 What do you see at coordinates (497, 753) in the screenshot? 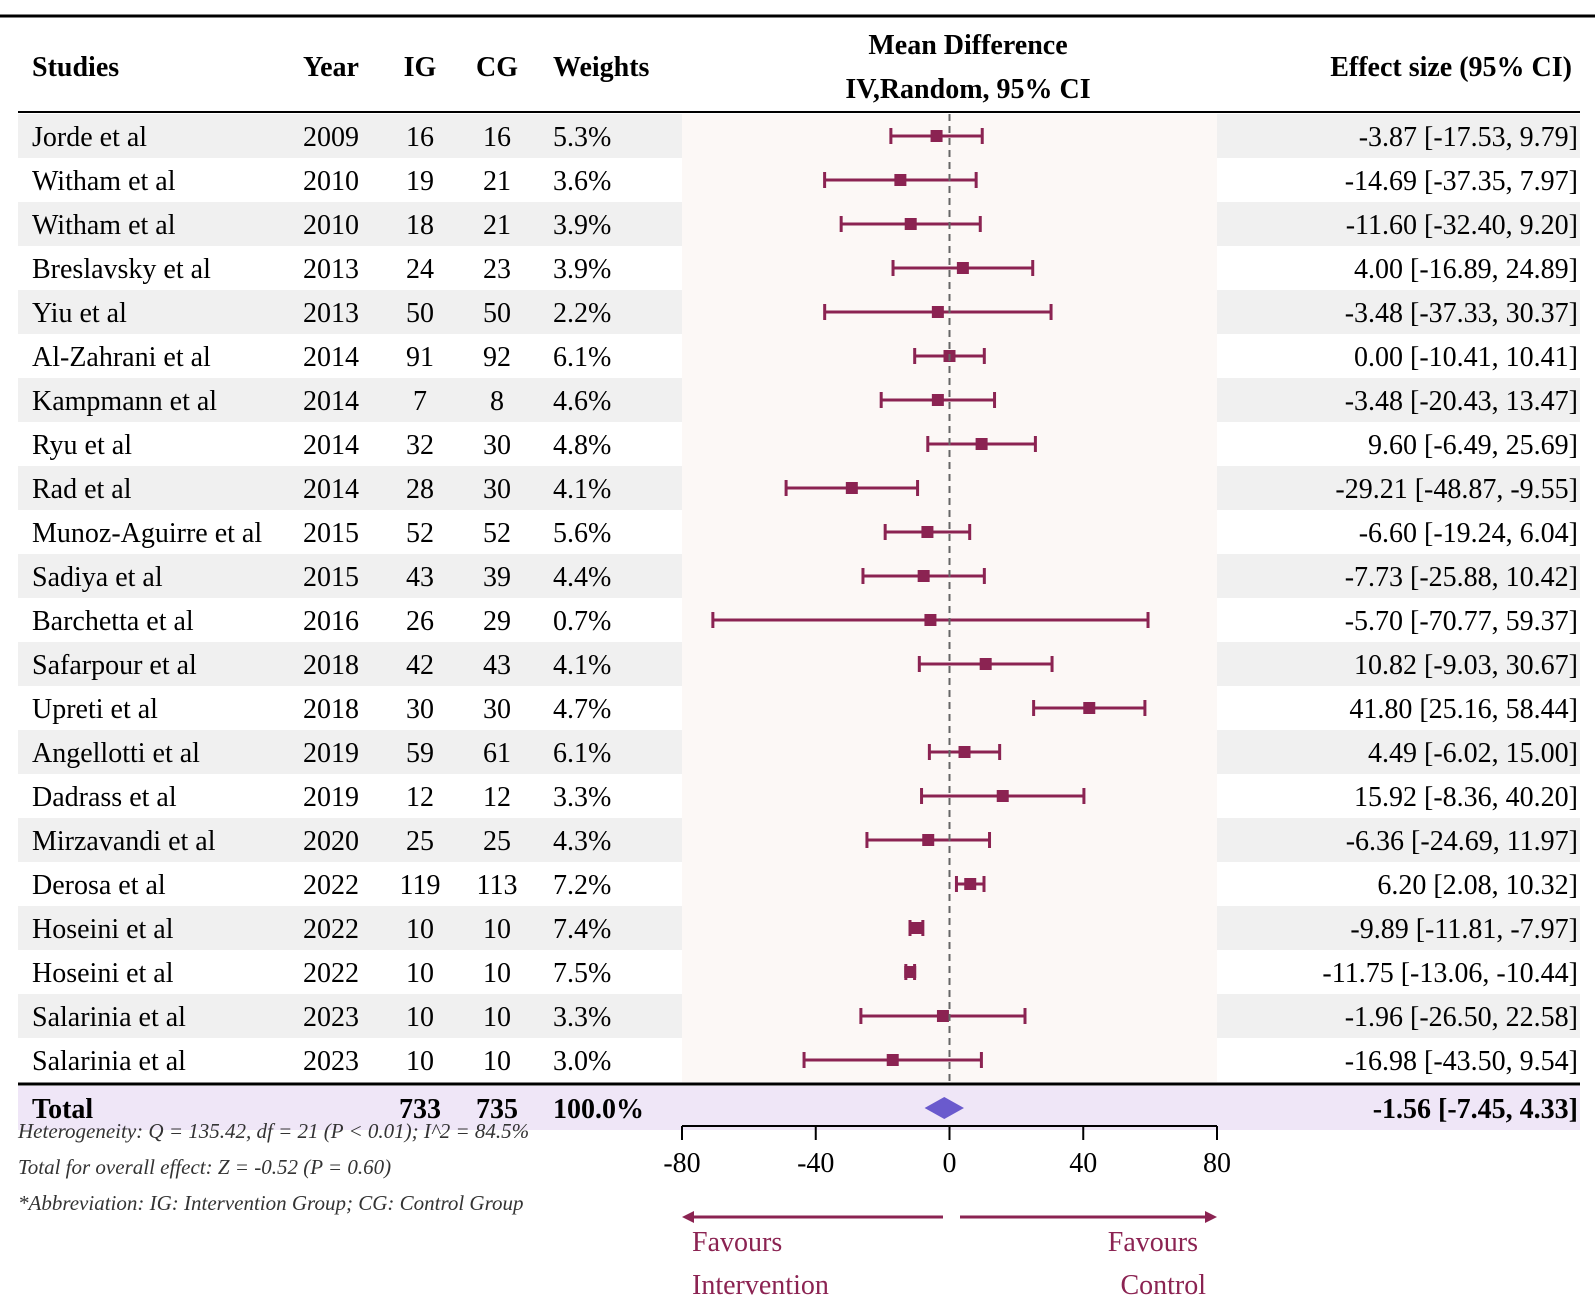
I see `study-cg: 61` at bounding box center [497, 753].